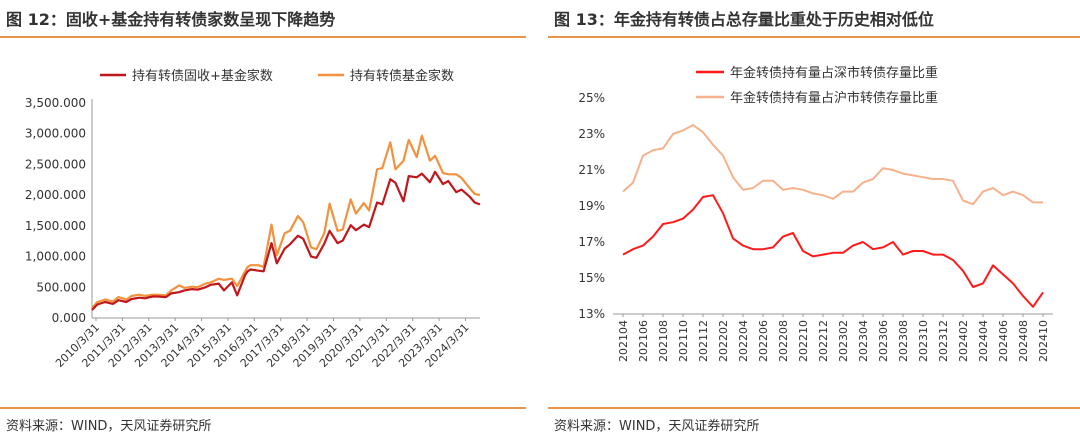 This screenshot has width=1080, height=445. What do you see at coordinates (834, 73) in the screenshot?
I see `legend-label: 年金转债持有量占深市转债存量比重` at bounding box center [834, 73].